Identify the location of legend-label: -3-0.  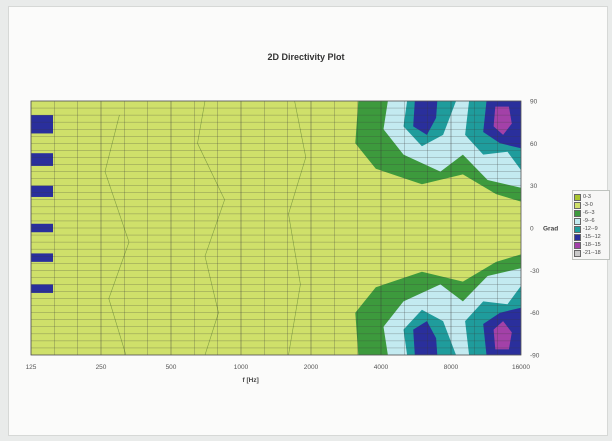
(588, 205).